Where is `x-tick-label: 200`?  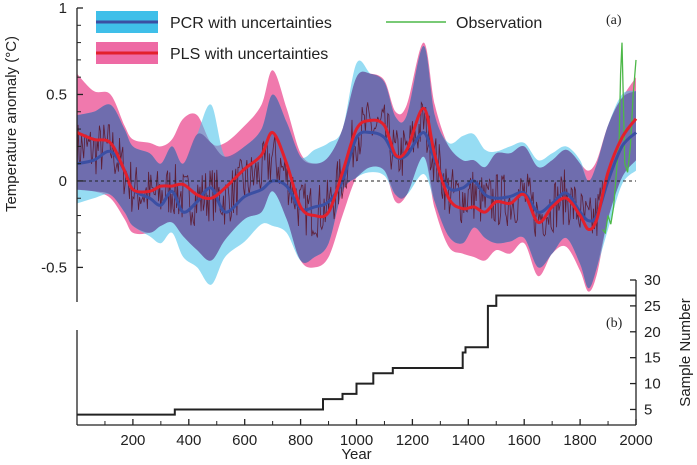
x-tick-label: 200 is located at coordinates (132, 440).